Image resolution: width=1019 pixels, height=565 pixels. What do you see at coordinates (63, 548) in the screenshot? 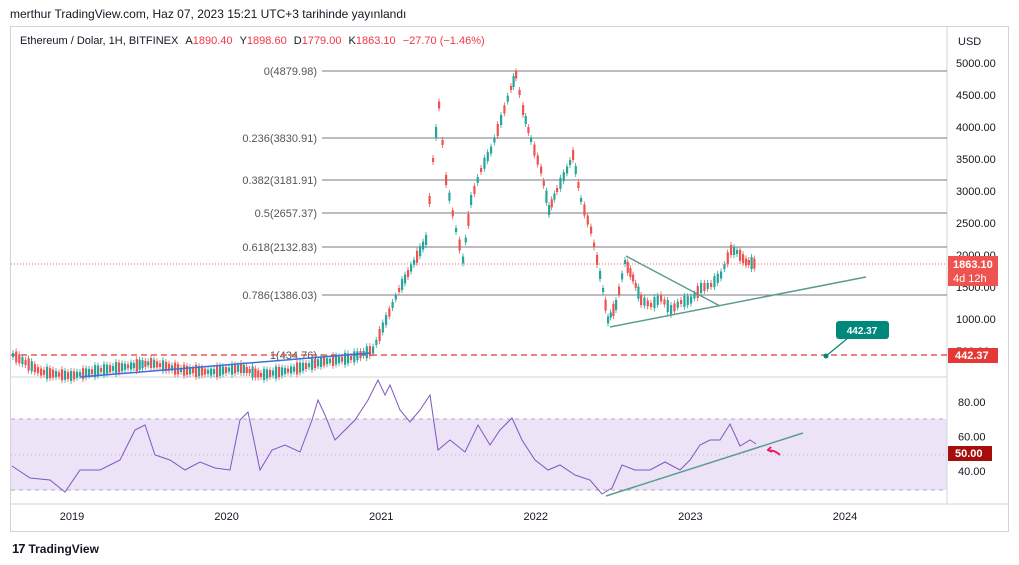
I see `brand-name: TradingView` at bounding box center [63, 548].